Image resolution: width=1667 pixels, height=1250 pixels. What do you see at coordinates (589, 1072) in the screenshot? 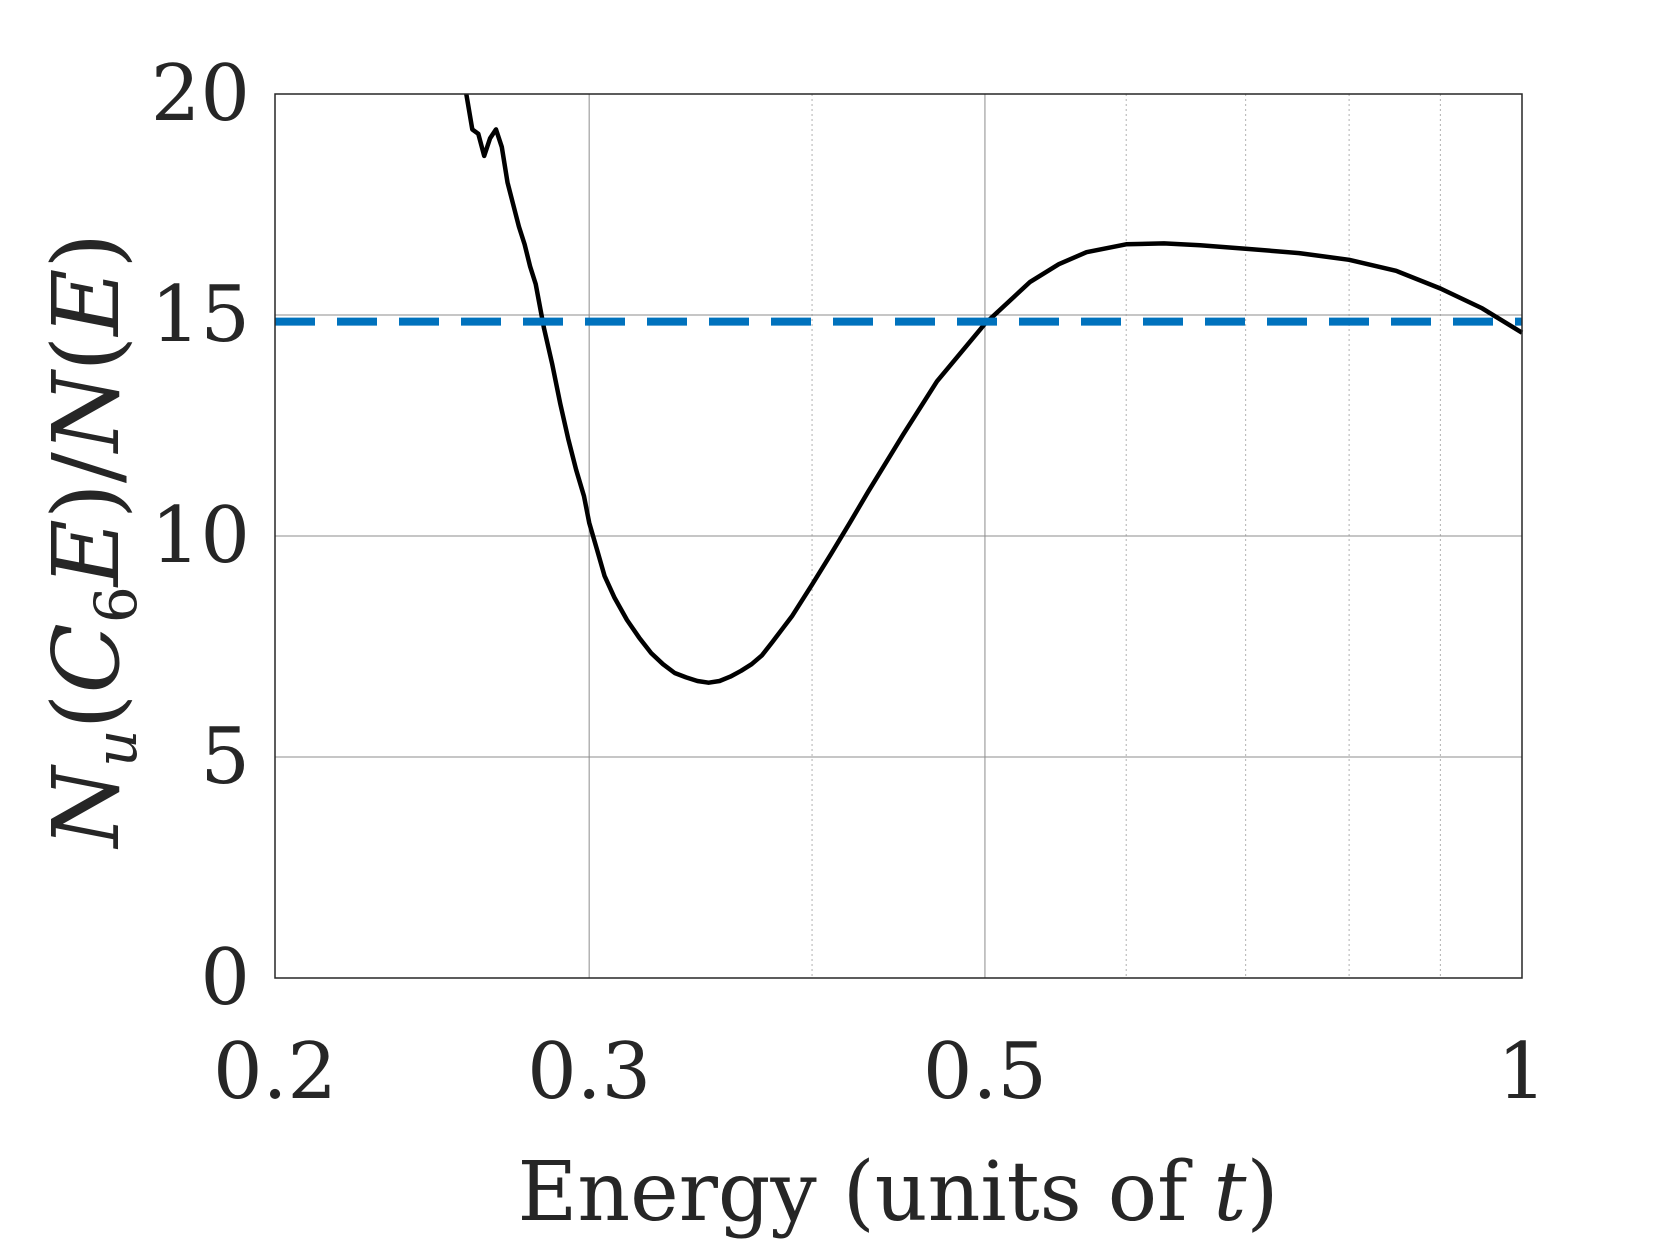
I see `x-tick-label: 0.3` at bounding box center [589, 1072].